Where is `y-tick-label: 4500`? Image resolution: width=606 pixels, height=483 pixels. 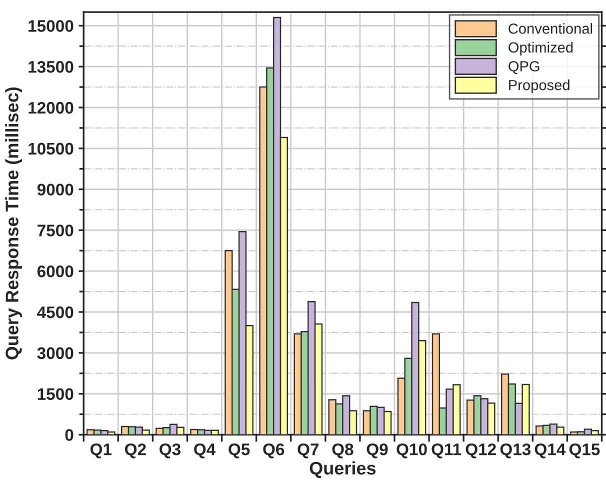
y-tick-label: 4500 is located at coordinates (55, 312).